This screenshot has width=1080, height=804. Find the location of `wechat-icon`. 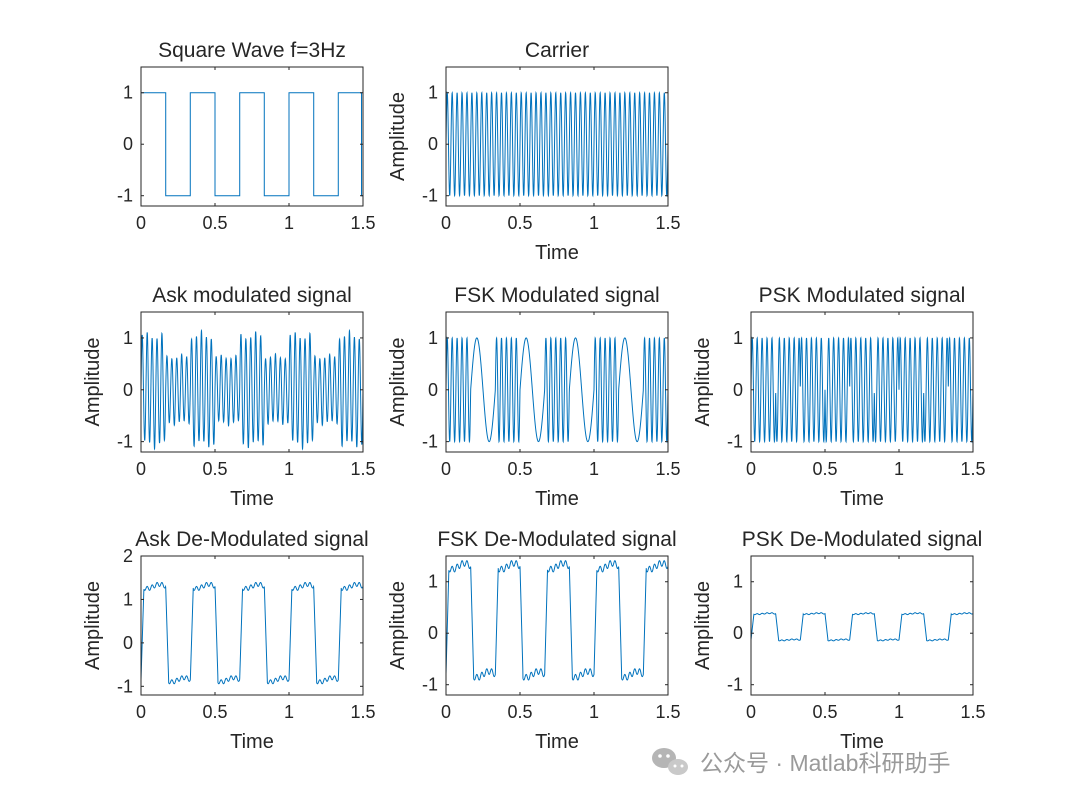

wechat-icon is located at coordinates (670, 761).